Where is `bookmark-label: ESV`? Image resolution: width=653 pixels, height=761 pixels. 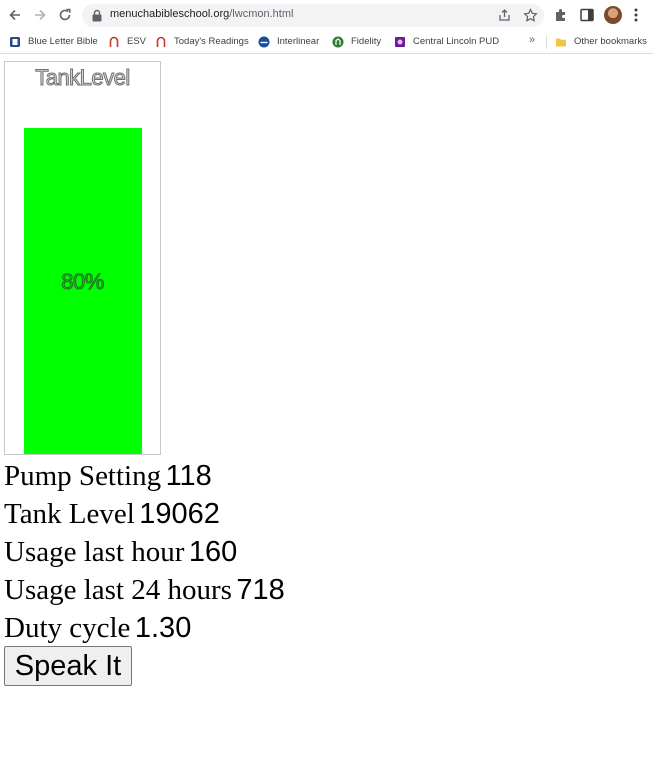
bookmark-label: ESV is located at coordinates (137, 41).